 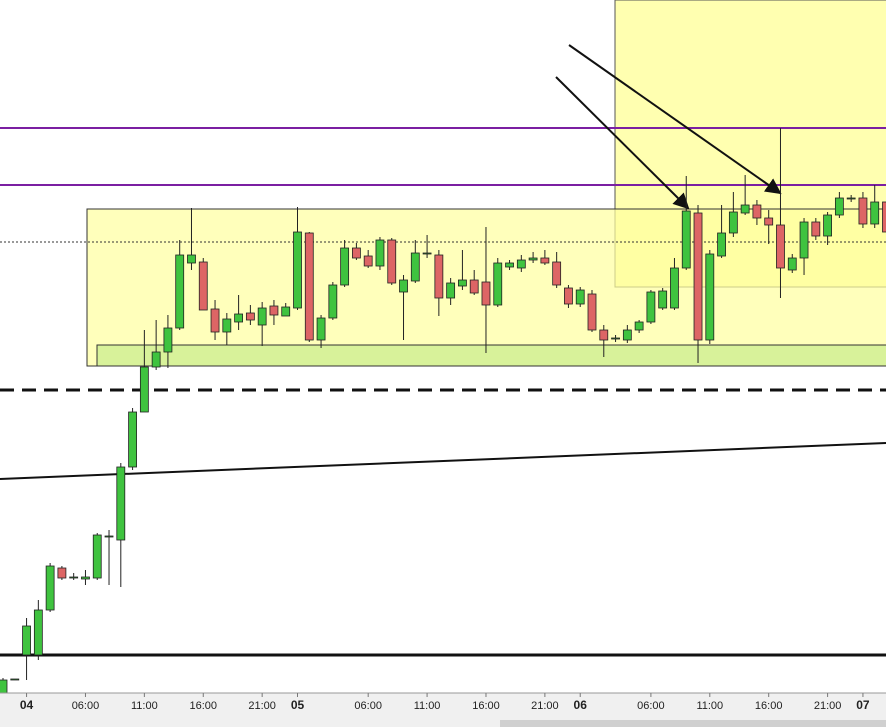 I want to click on x-tick-label: 06, so click(x=581, y=705).